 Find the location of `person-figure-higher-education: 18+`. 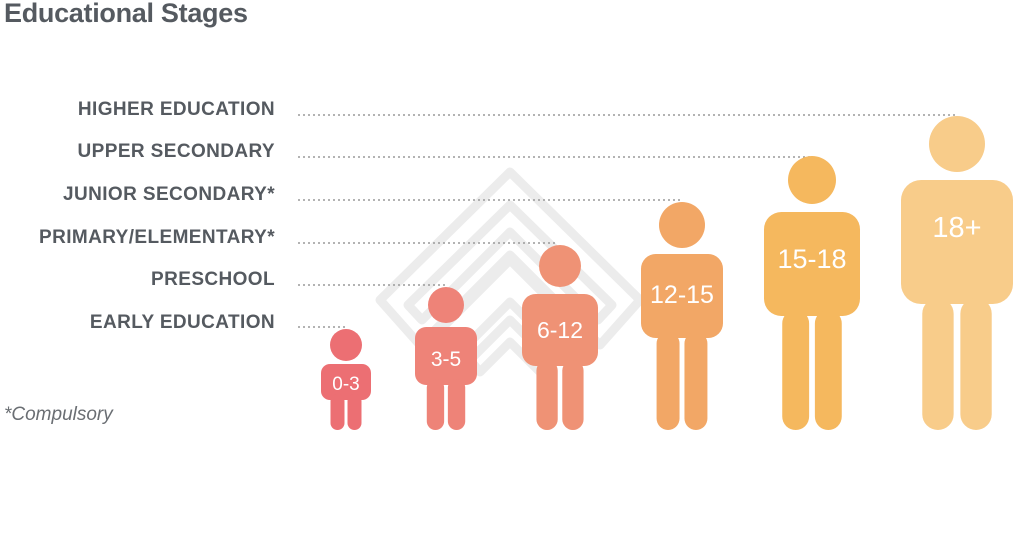

person-figure-higher-education: 18+ is located at coordinates (957, 273).